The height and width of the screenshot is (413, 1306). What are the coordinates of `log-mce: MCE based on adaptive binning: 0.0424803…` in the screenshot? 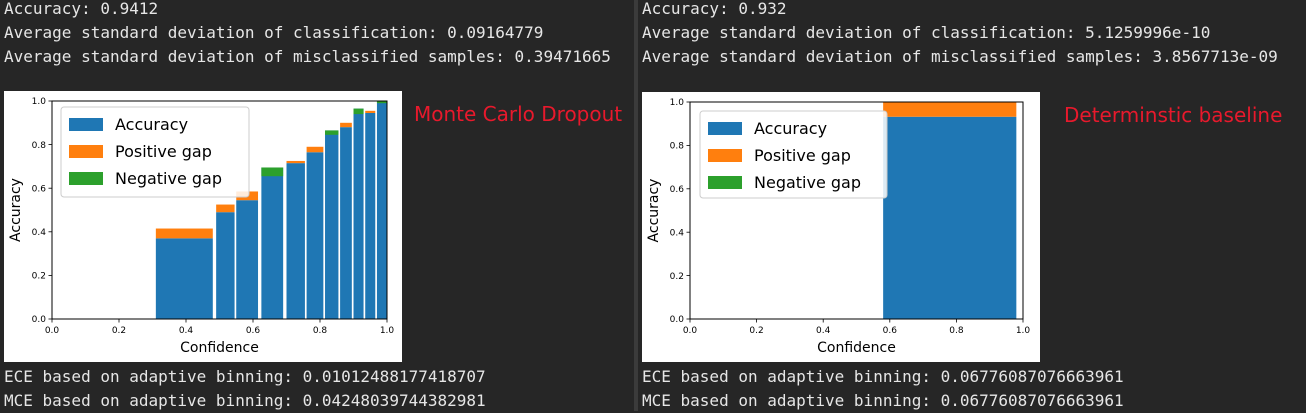 It's located at (245, 400).